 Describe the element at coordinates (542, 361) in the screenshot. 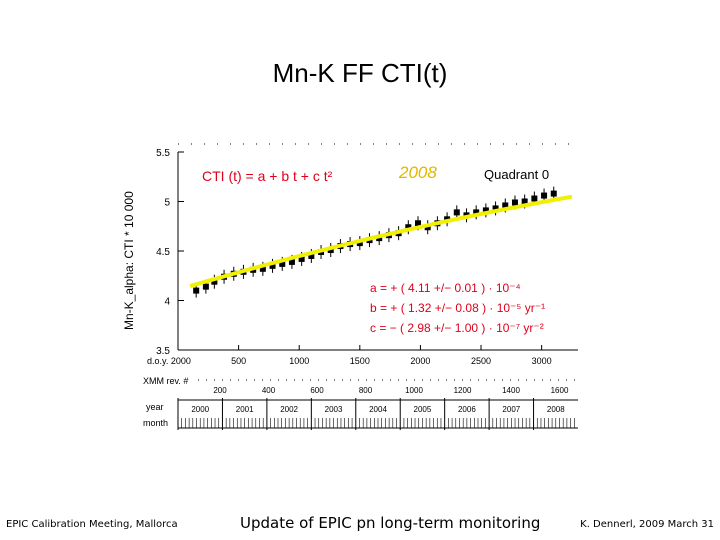

I see `x-tick-label: 3000` at that location.